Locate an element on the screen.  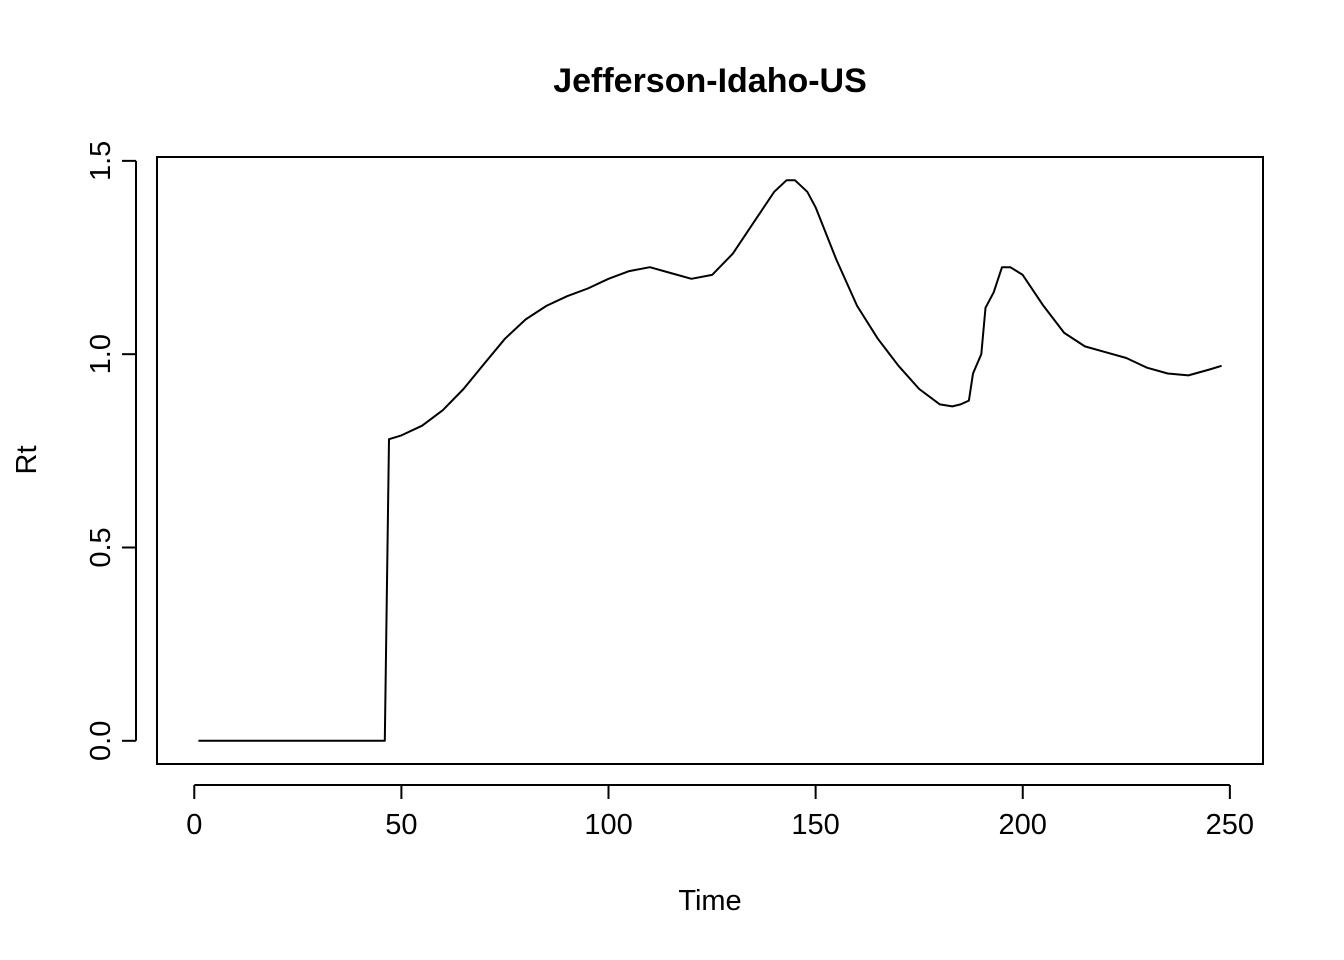
x-axis: 0 50 100 150 200 250 is located at coordinates (720, 812).